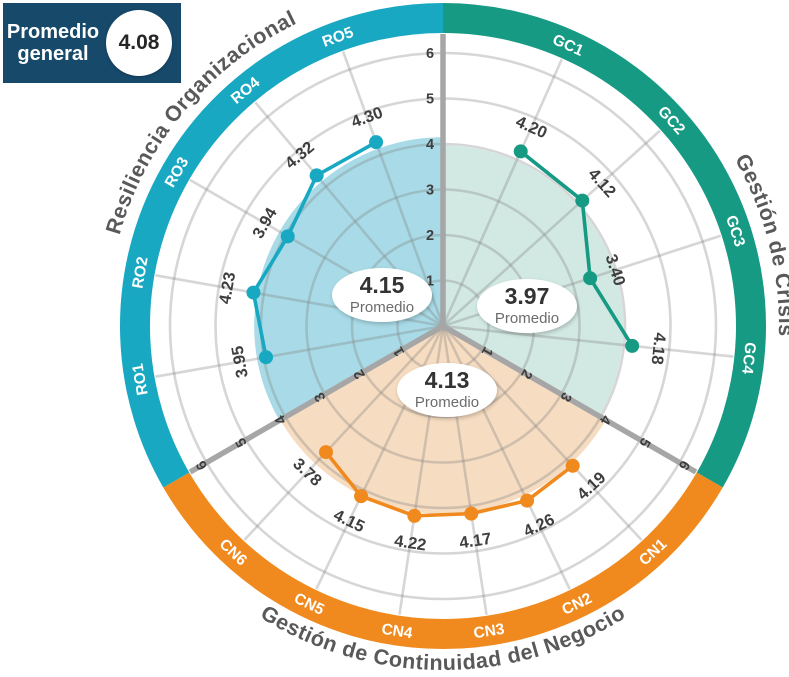  I want to click on axis-tick-top-2: 2, so click(430, 236).